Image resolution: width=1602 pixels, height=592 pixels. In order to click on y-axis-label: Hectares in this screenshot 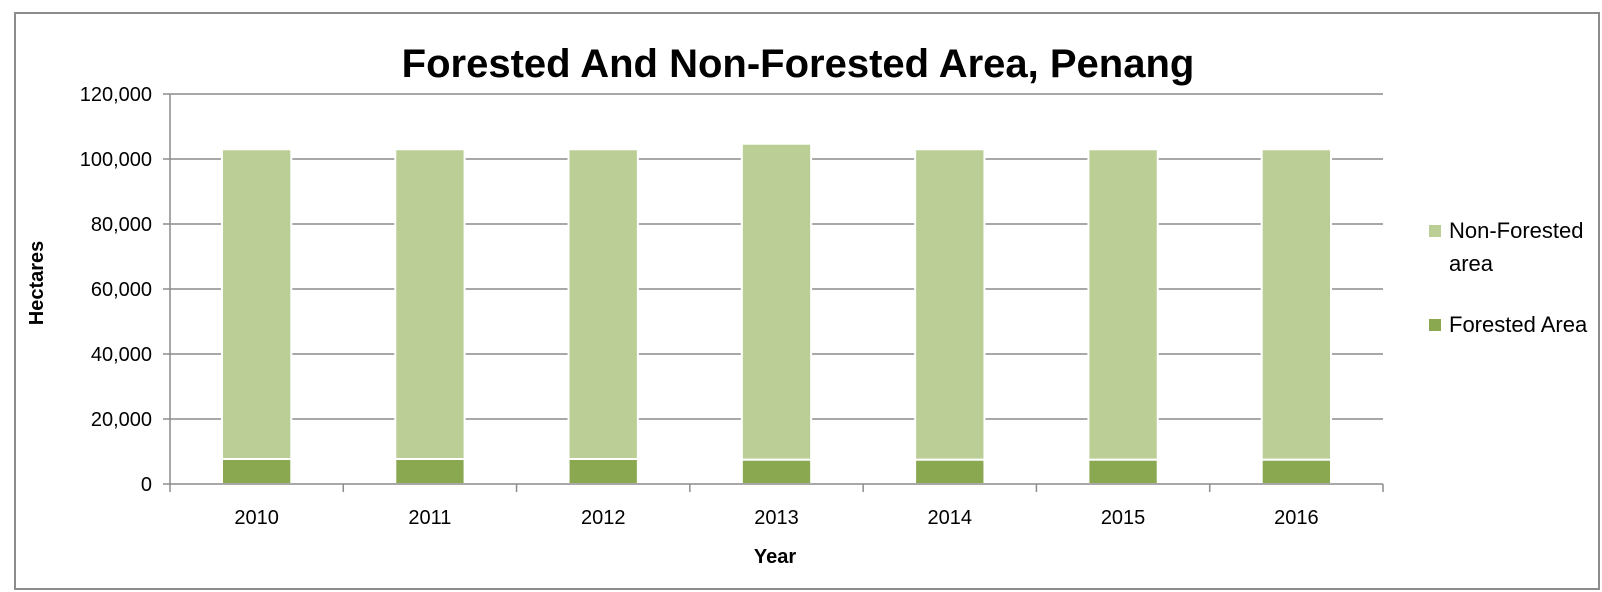, I will do `click(37, 283)`.